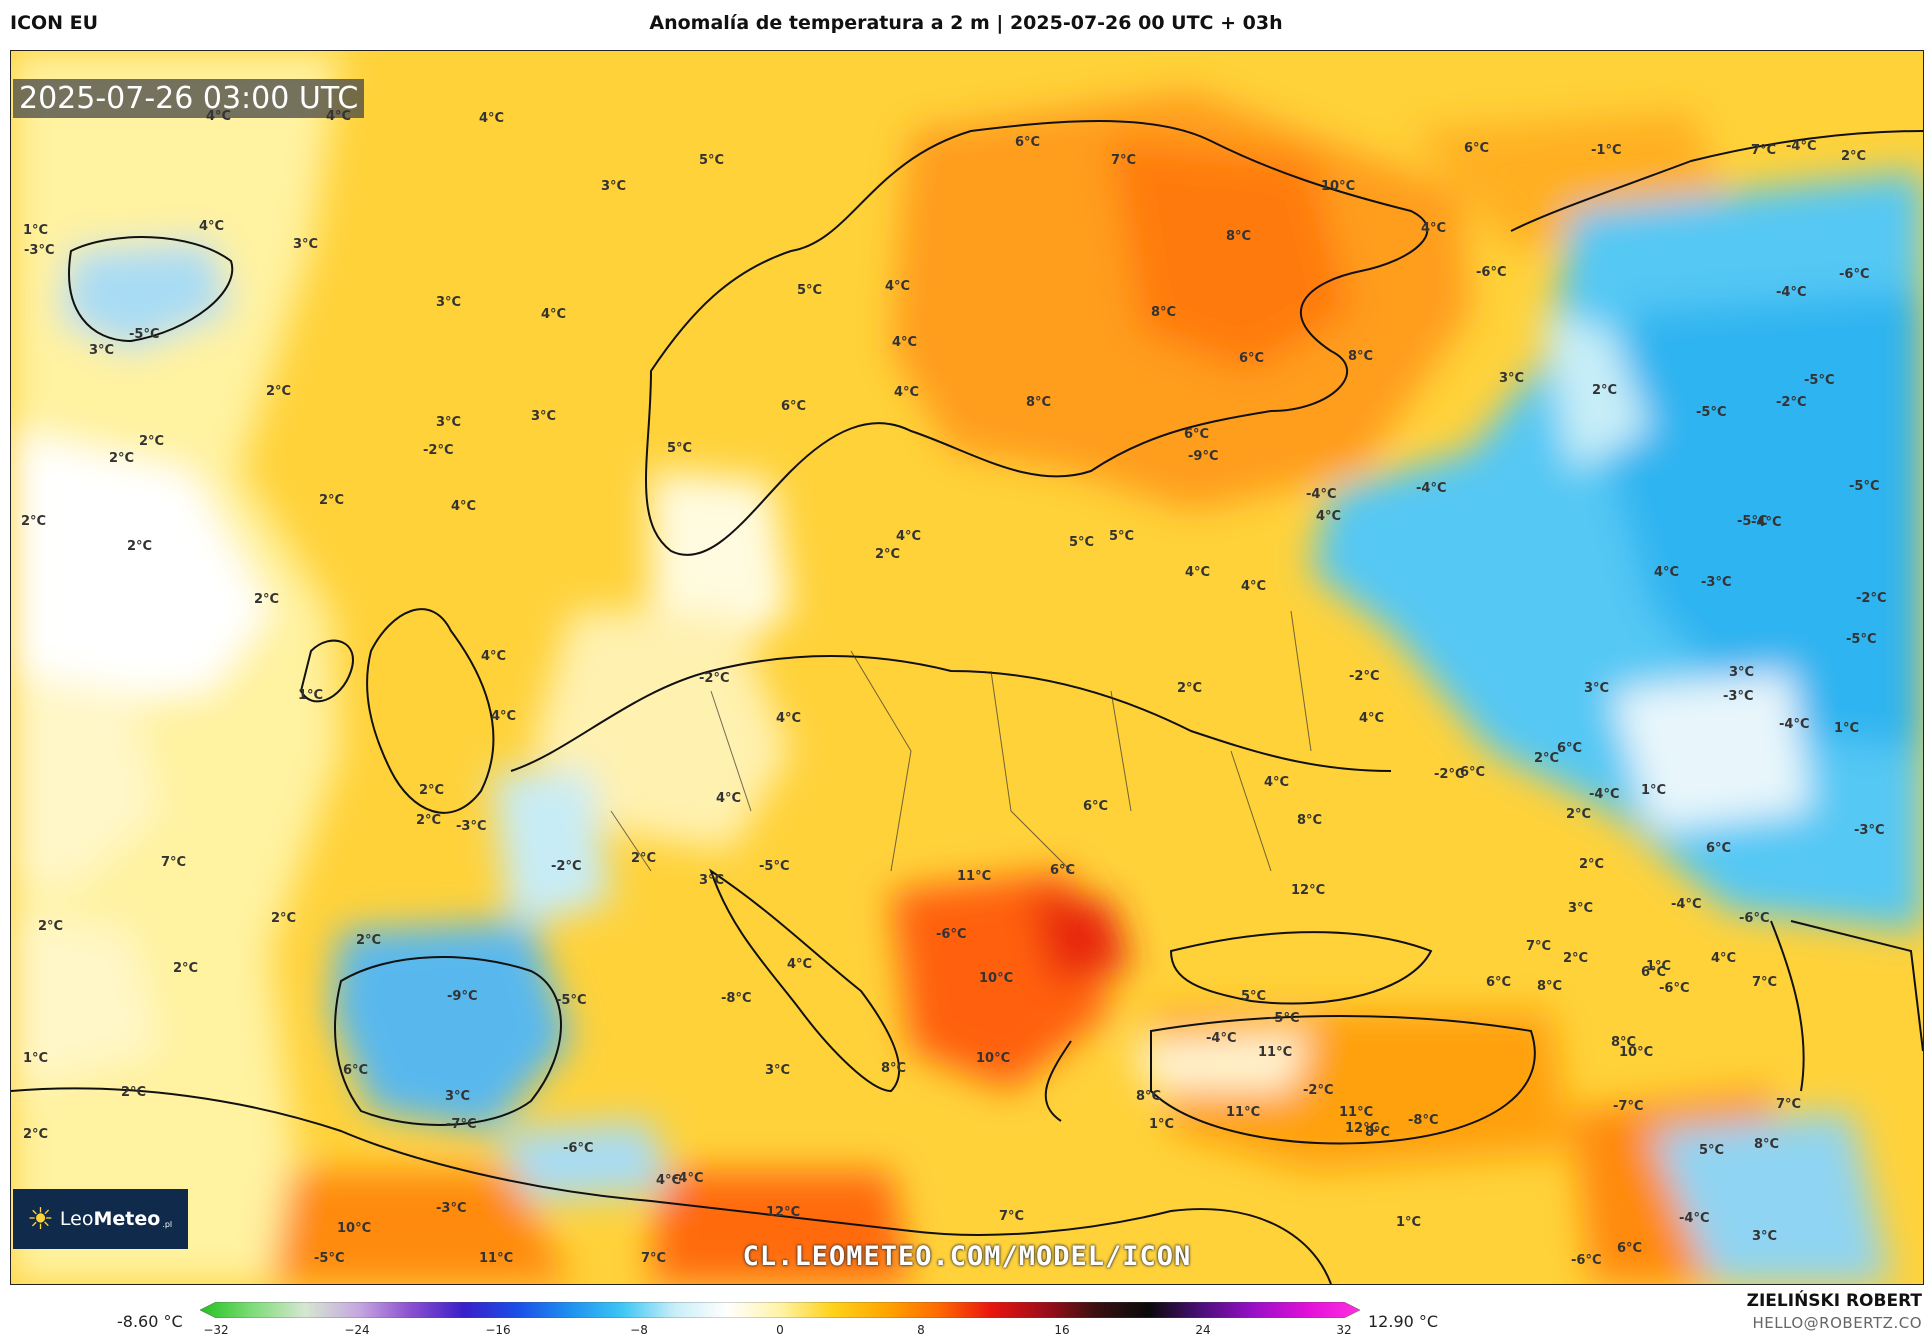 The width and height of the screenshot is (1932, 1339). Describe the element at coordinates (127, 1219) in the screenshot. I see `logo-text-bold: Meteo` at that location.